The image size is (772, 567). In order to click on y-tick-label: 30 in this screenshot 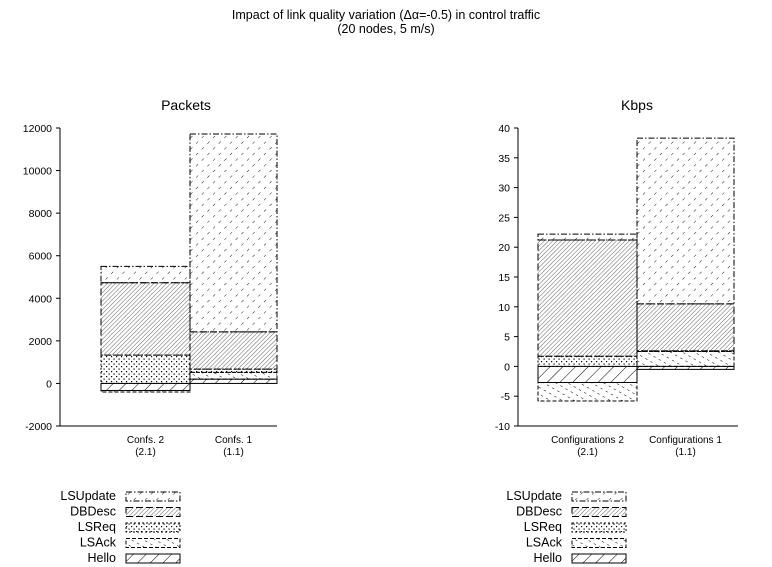, I will do `click(504, 189)`.